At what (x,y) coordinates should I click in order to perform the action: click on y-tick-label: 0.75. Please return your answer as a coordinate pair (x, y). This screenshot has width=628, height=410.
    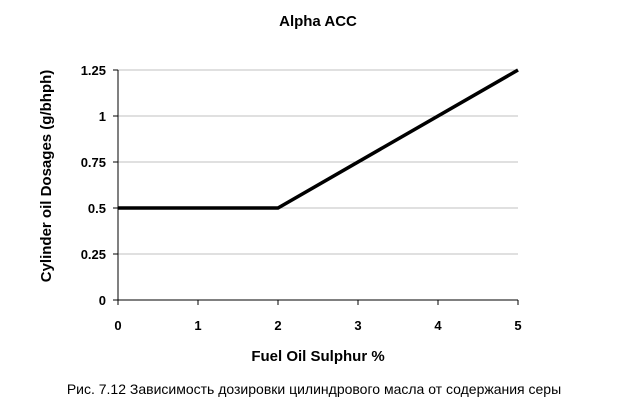
    Looking at the image, I should click on (93, 162).